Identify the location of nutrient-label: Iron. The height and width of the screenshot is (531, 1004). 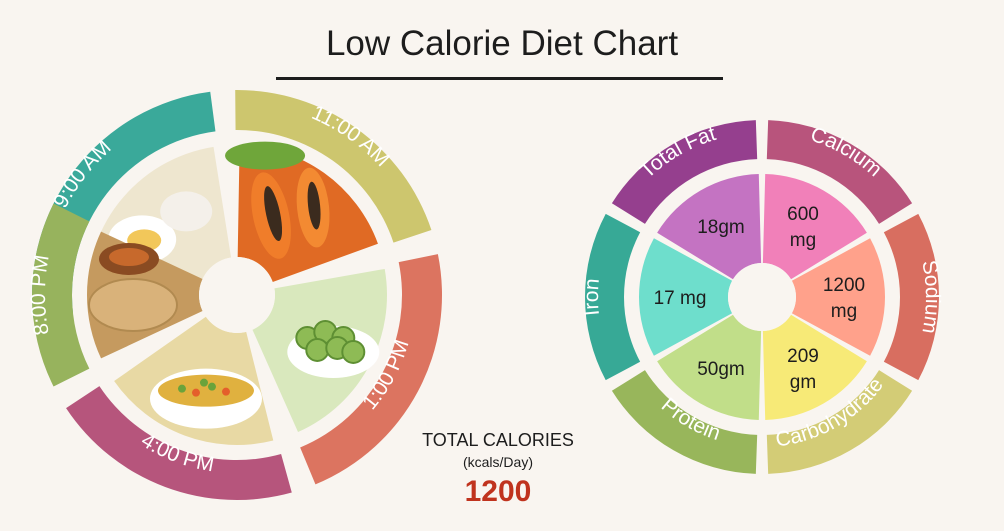
(592, 297).